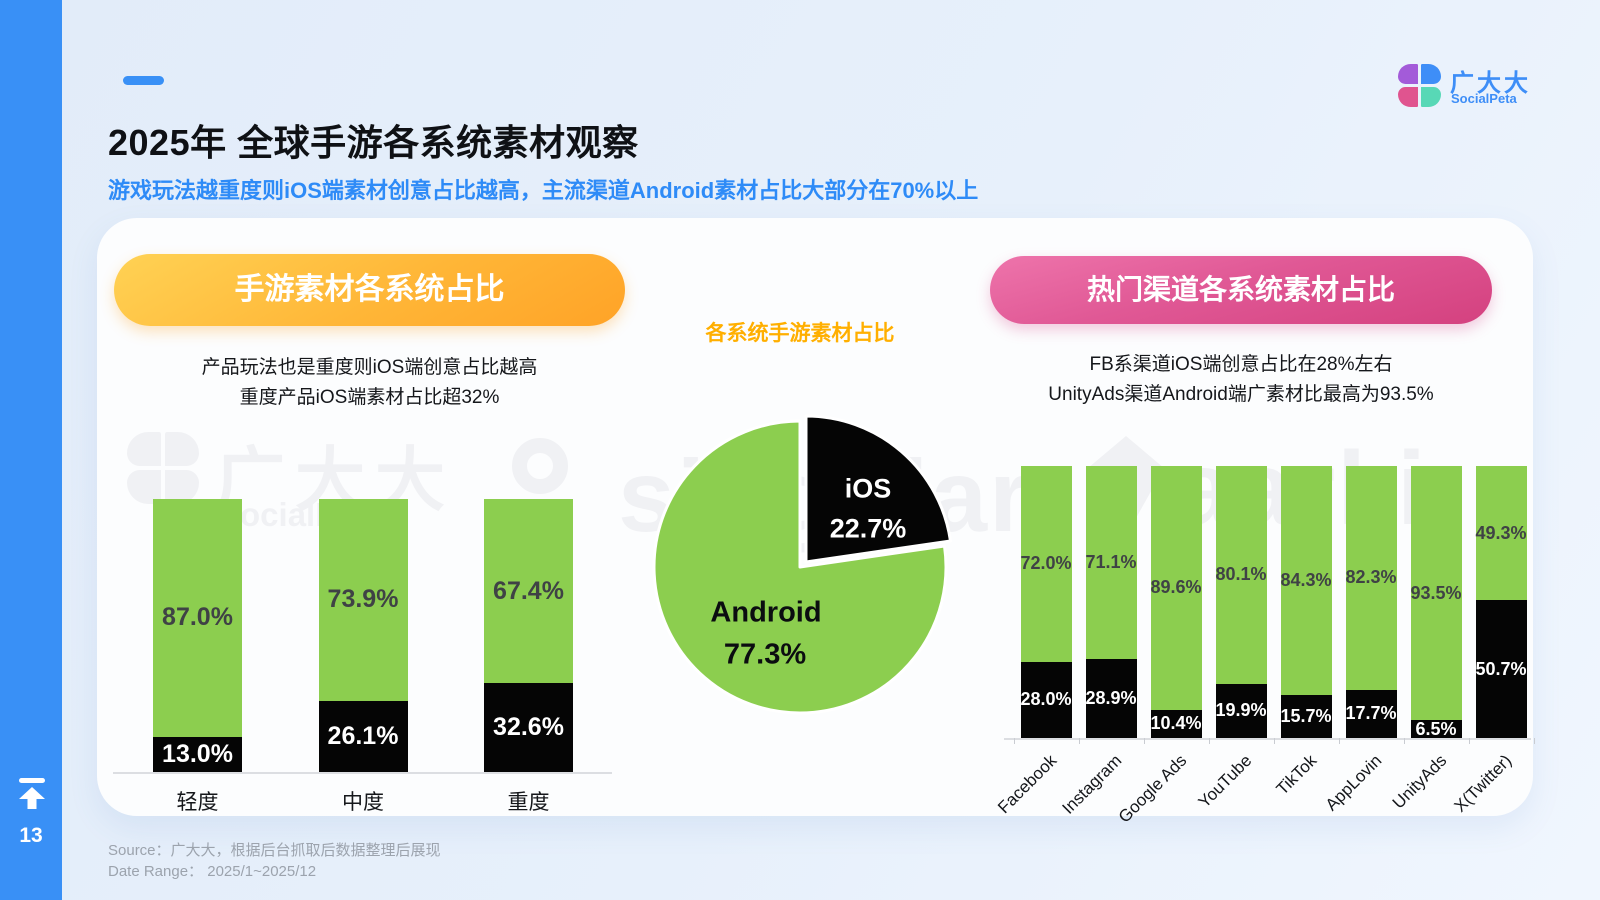 This screenshot has height=900, width=1600. I want to click on bar-value-ios: 13.0%, so click(197, 753).